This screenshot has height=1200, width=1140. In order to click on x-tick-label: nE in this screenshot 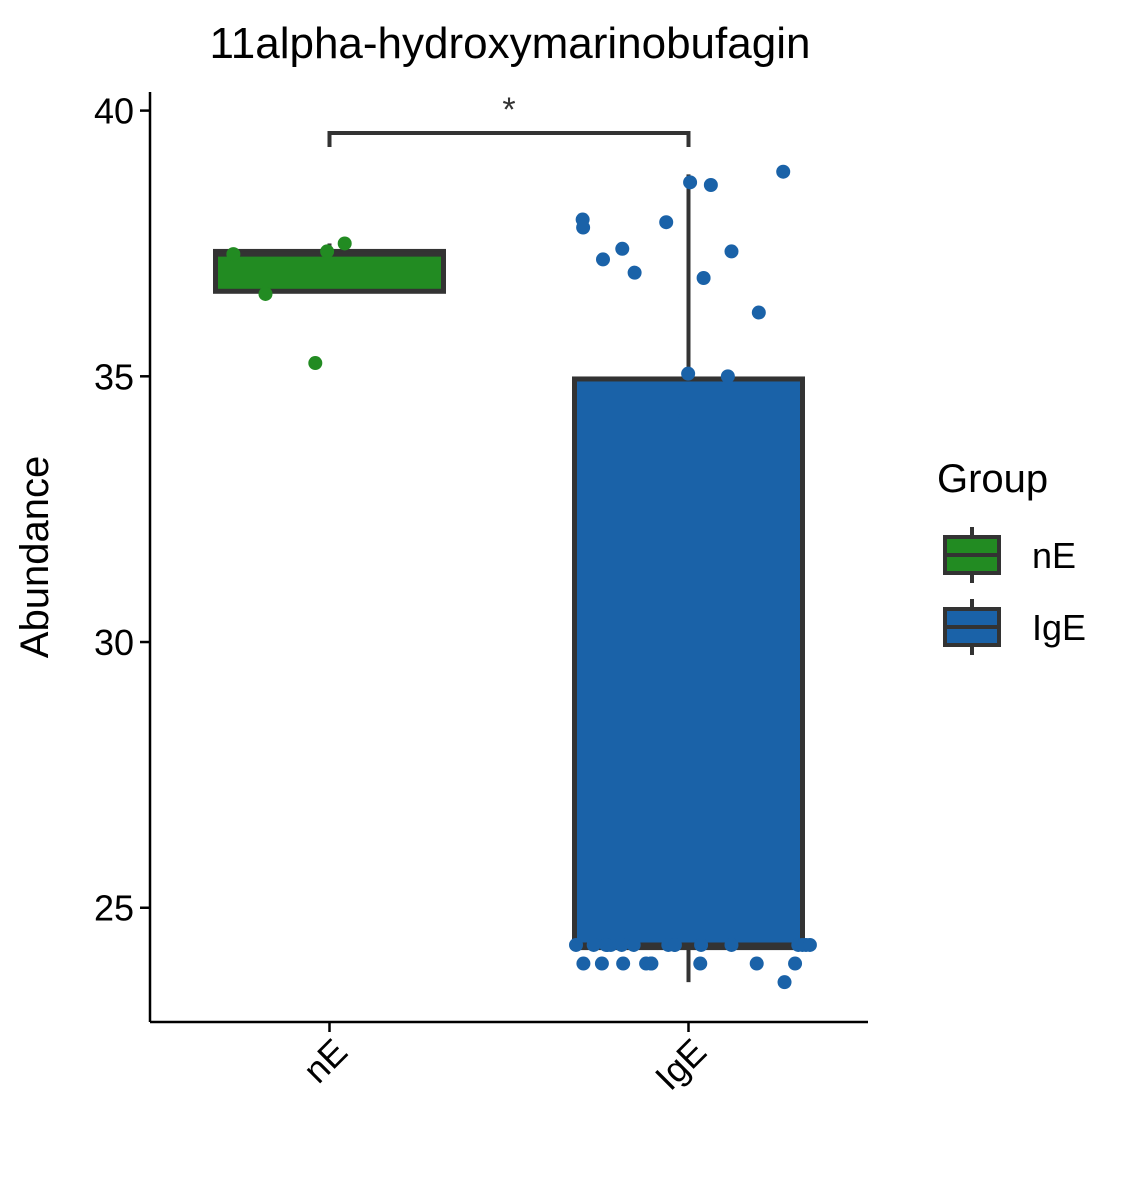, I will do `click(325, 1061)`.